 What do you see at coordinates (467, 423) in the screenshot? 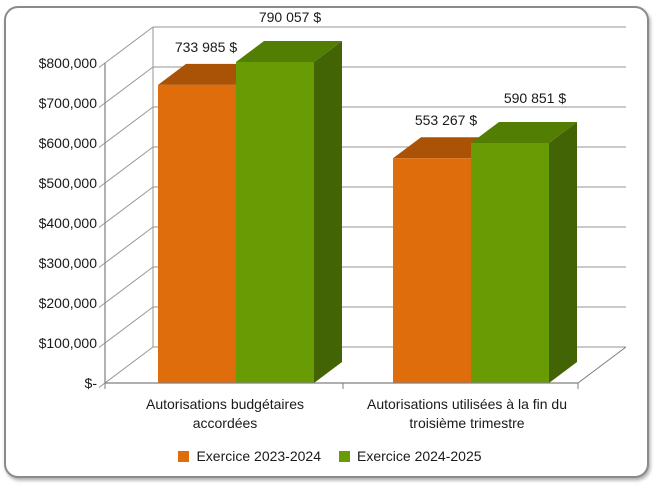
I see `category-label-line: troisième trimestre` at bounding box center [467, 423].